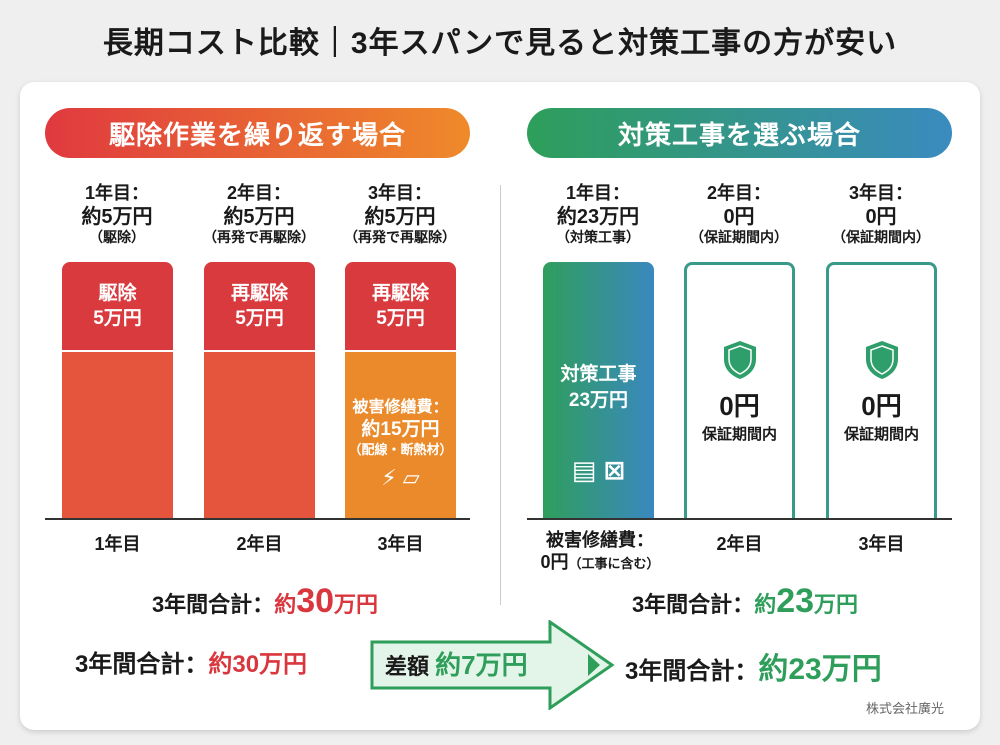 Image resolution: width=1000 pixels, height=745 pixels. What do you see at coordinates (117, 544) in the screenshot?
I see `axis-label: 1年目` at bounding box center [117, 544].